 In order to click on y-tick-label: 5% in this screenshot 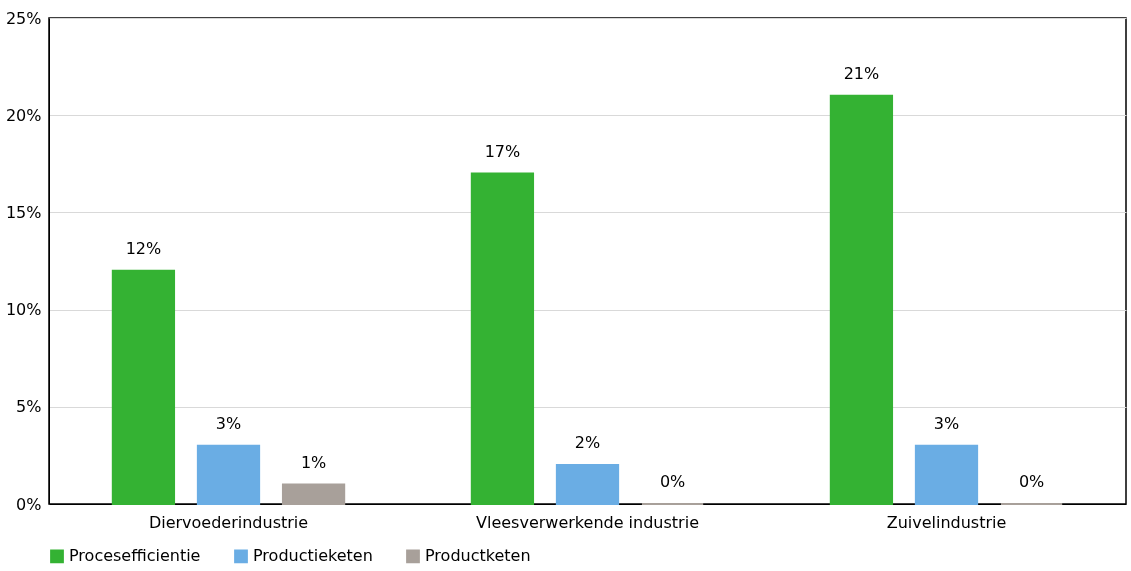, I will do `click(29, 407)`.